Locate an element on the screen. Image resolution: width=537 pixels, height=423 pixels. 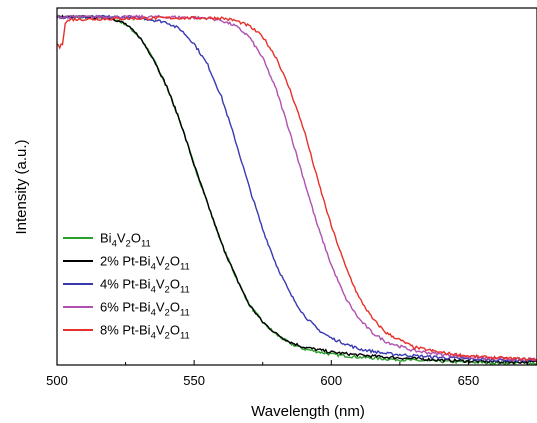
legend-label-1: 2% Pt-Bi4V2O11 is located at coordinates (145, 263).